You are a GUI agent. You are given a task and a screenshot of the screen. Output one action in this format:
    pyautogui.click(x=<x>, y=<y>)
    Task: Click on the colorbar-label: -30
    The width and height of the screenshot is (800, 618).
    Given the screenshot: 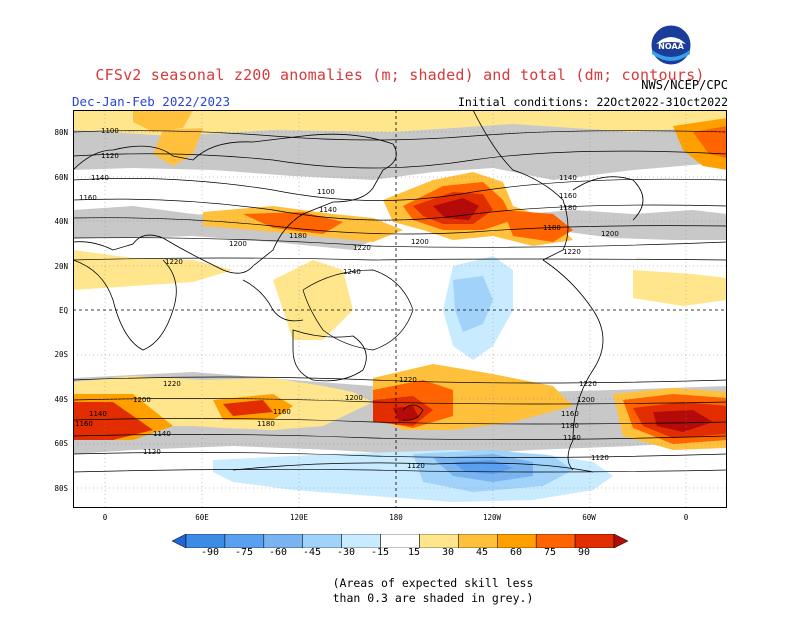 What is the action you would take?
    pyautogui.click(x=346, y=552)
    